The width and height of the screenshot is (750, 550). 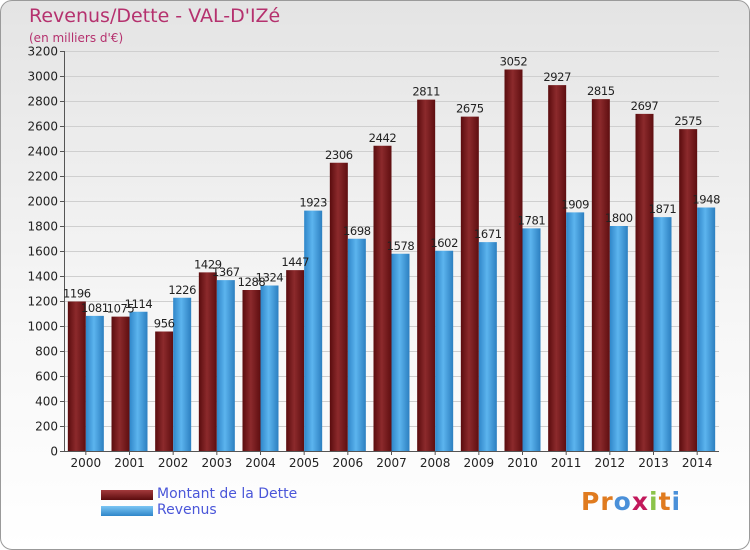 What do you see at coordinates (591, 501) in the screenshot?
I see `logo-letter: P` at bounding box center [591, 501].